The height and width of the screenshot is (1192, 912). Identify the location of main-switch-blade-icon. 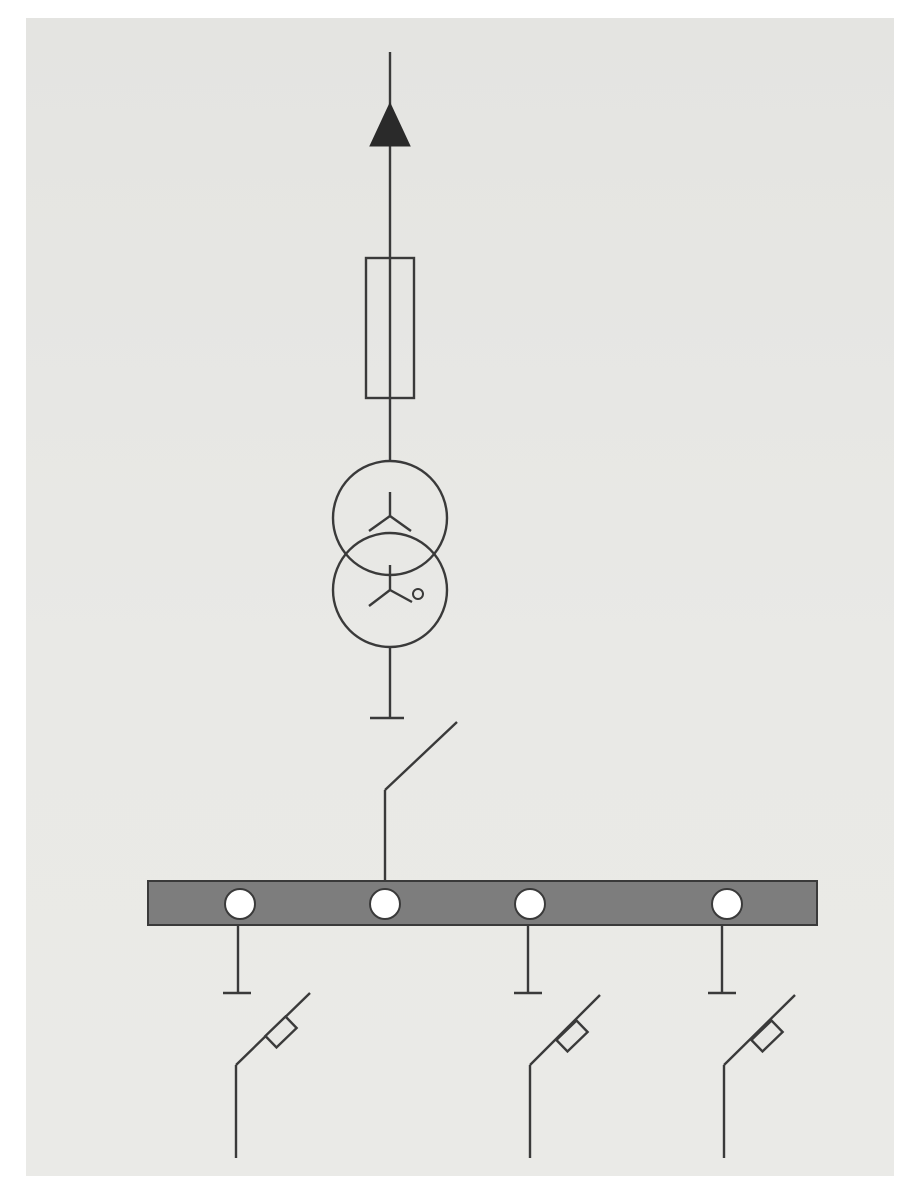
(421, 756).